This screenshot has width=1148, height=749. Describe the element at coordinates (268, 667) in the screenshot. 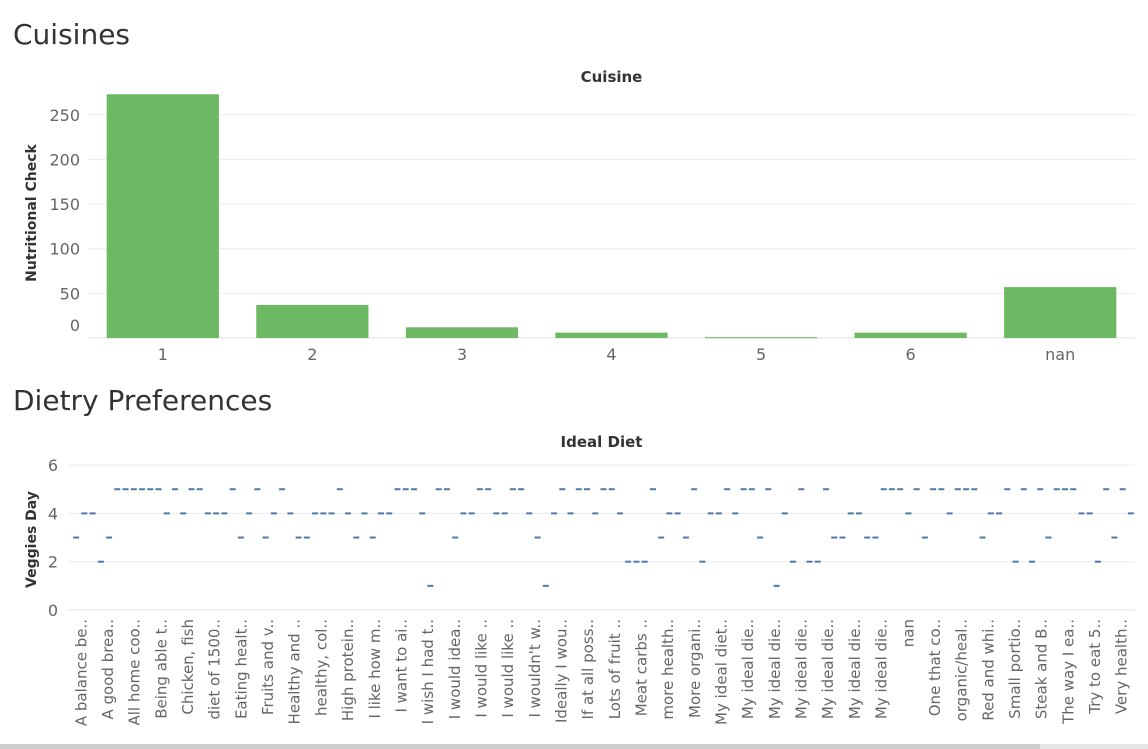

I see `dash-chart-x-tick-label: Fruits and v..` at that location.